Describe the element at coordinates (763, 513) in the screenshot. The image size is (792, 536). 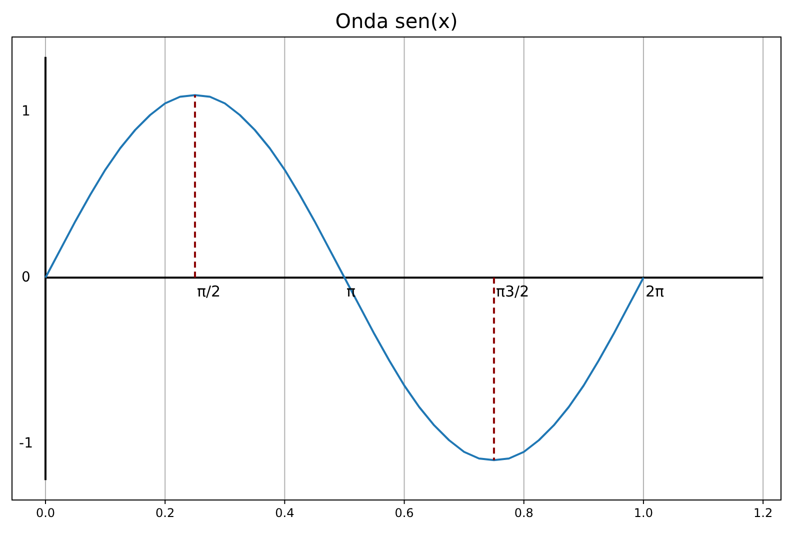
I see `x-tick-label: 1.2` at that location.